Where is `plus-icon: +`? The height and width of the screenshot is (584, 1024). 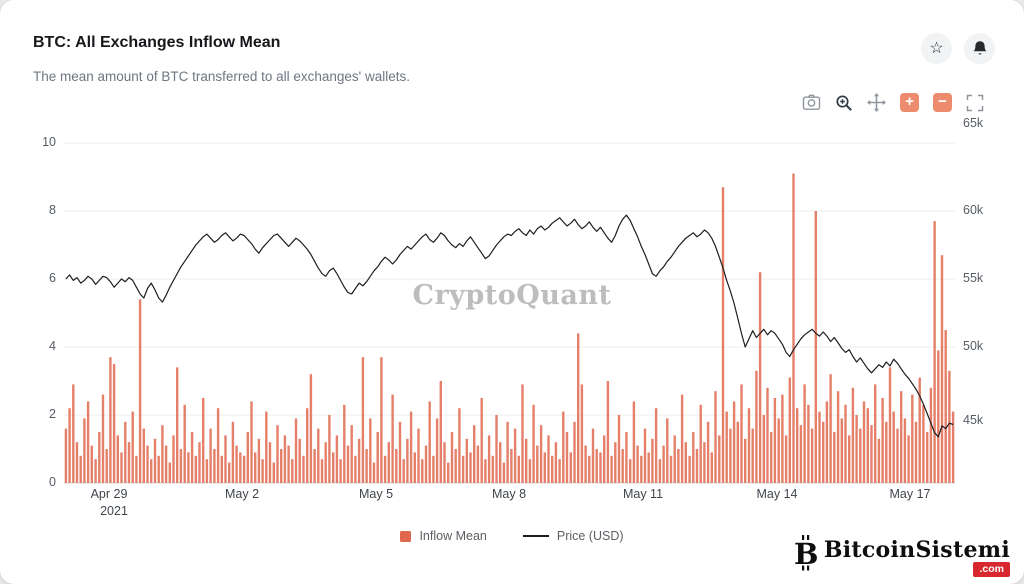
plus-icon: + is located at coordinates (909, 102).